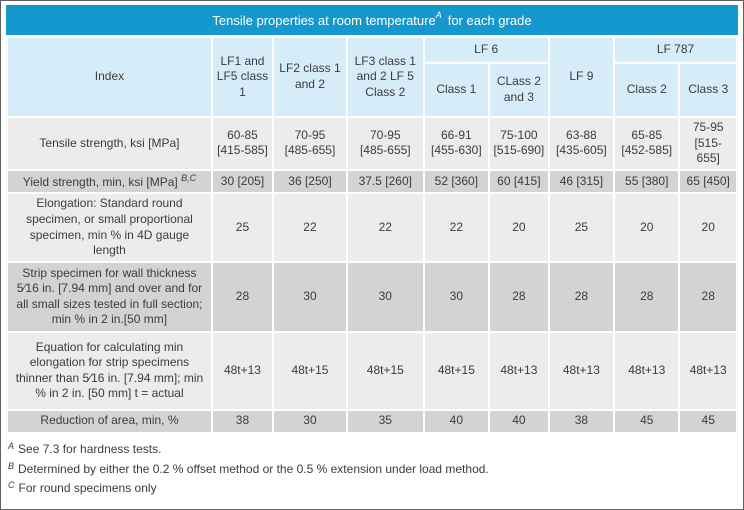 The height and width of the screenshot is (510, 744). I want to click on index-header: Index, so click(109, 77).